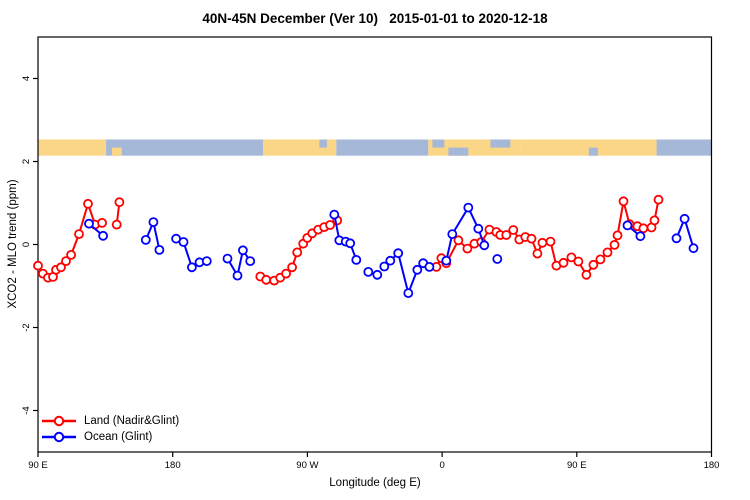 Image resolution: width=750 pixels, height=500 pixels. I want to click on legend-ocean-marker-icon, so click(59, 437).